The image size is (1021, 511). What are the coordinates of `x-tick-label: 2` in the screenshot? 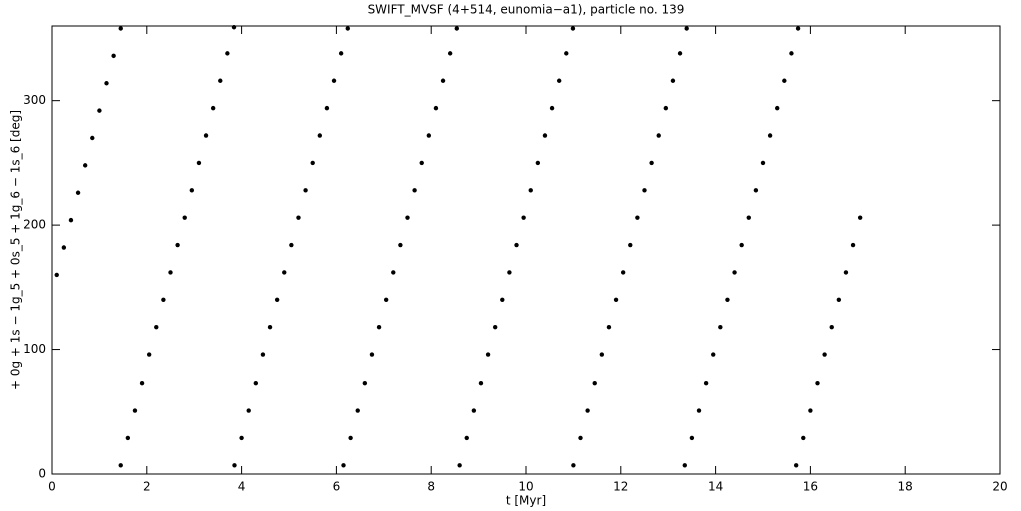 It's located at (147, 487).